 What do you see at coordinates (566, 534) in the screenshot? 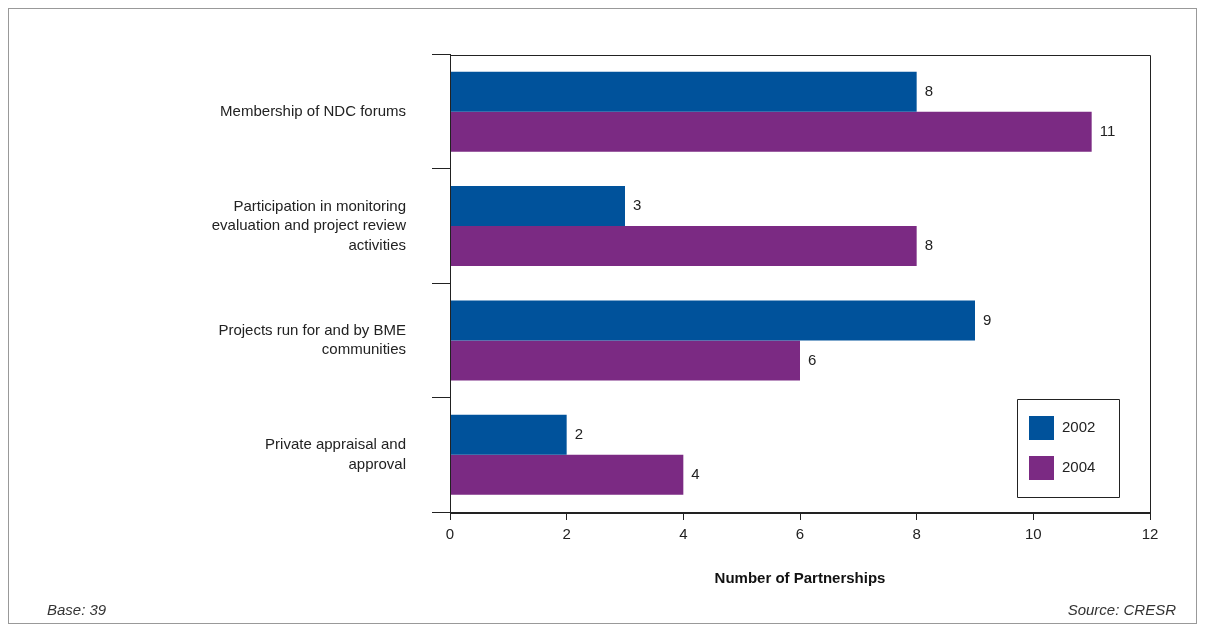
I see `x-tick-label: 2` at bounding box center [566, 534].